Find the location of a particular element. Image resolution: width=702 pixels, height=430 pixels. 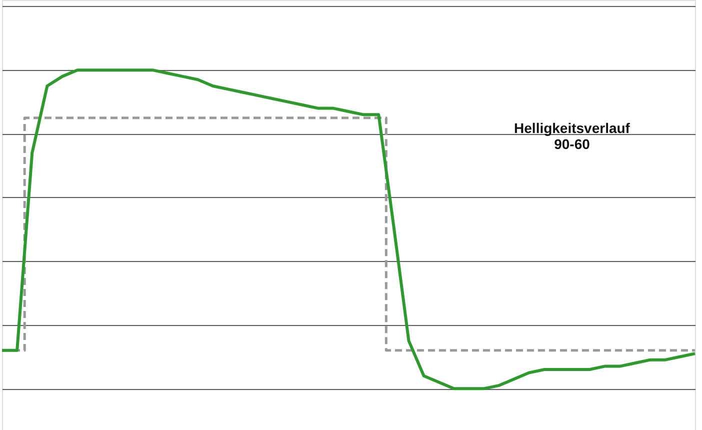

annotation: Helligkeitsverlauf 90-60 is located at coordinates (572, 136).